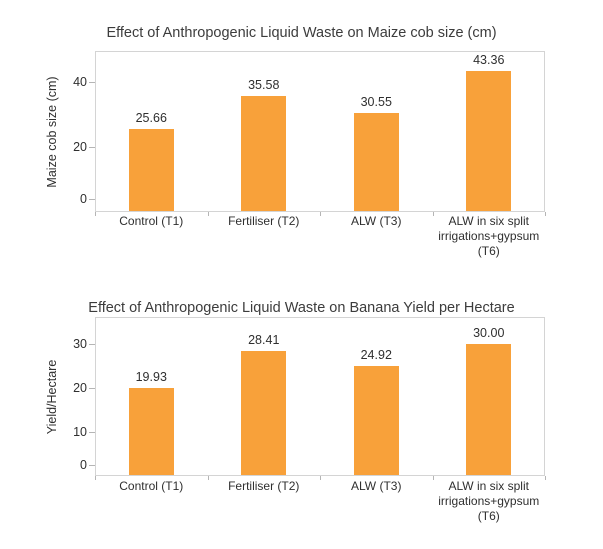 The width and height of the screenshot is (603, 549). I want to click on bar-value-label: 43.36, so click(489, 59).